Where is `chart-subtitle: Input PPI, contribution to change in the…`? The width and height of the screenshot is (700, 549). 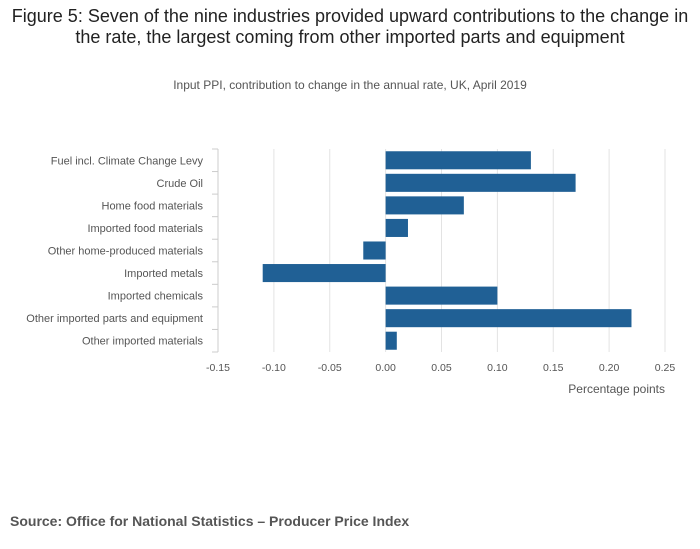 chart-subtitle: Input PPI, contribution to change in the… is located at coordinates (350, 85).